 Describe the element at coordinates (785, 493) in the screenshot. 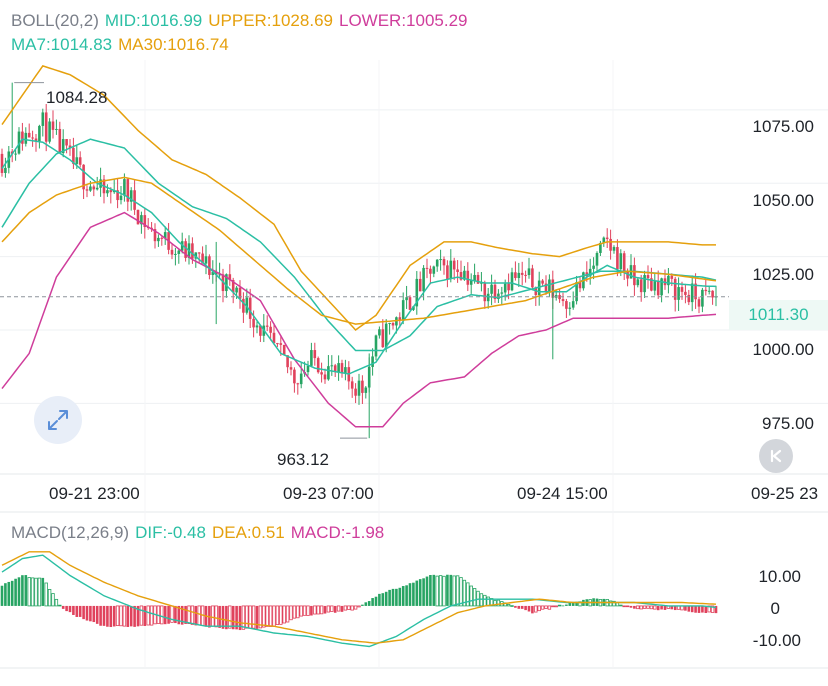

I see `x-tick-label: 09-25 23` at that location.